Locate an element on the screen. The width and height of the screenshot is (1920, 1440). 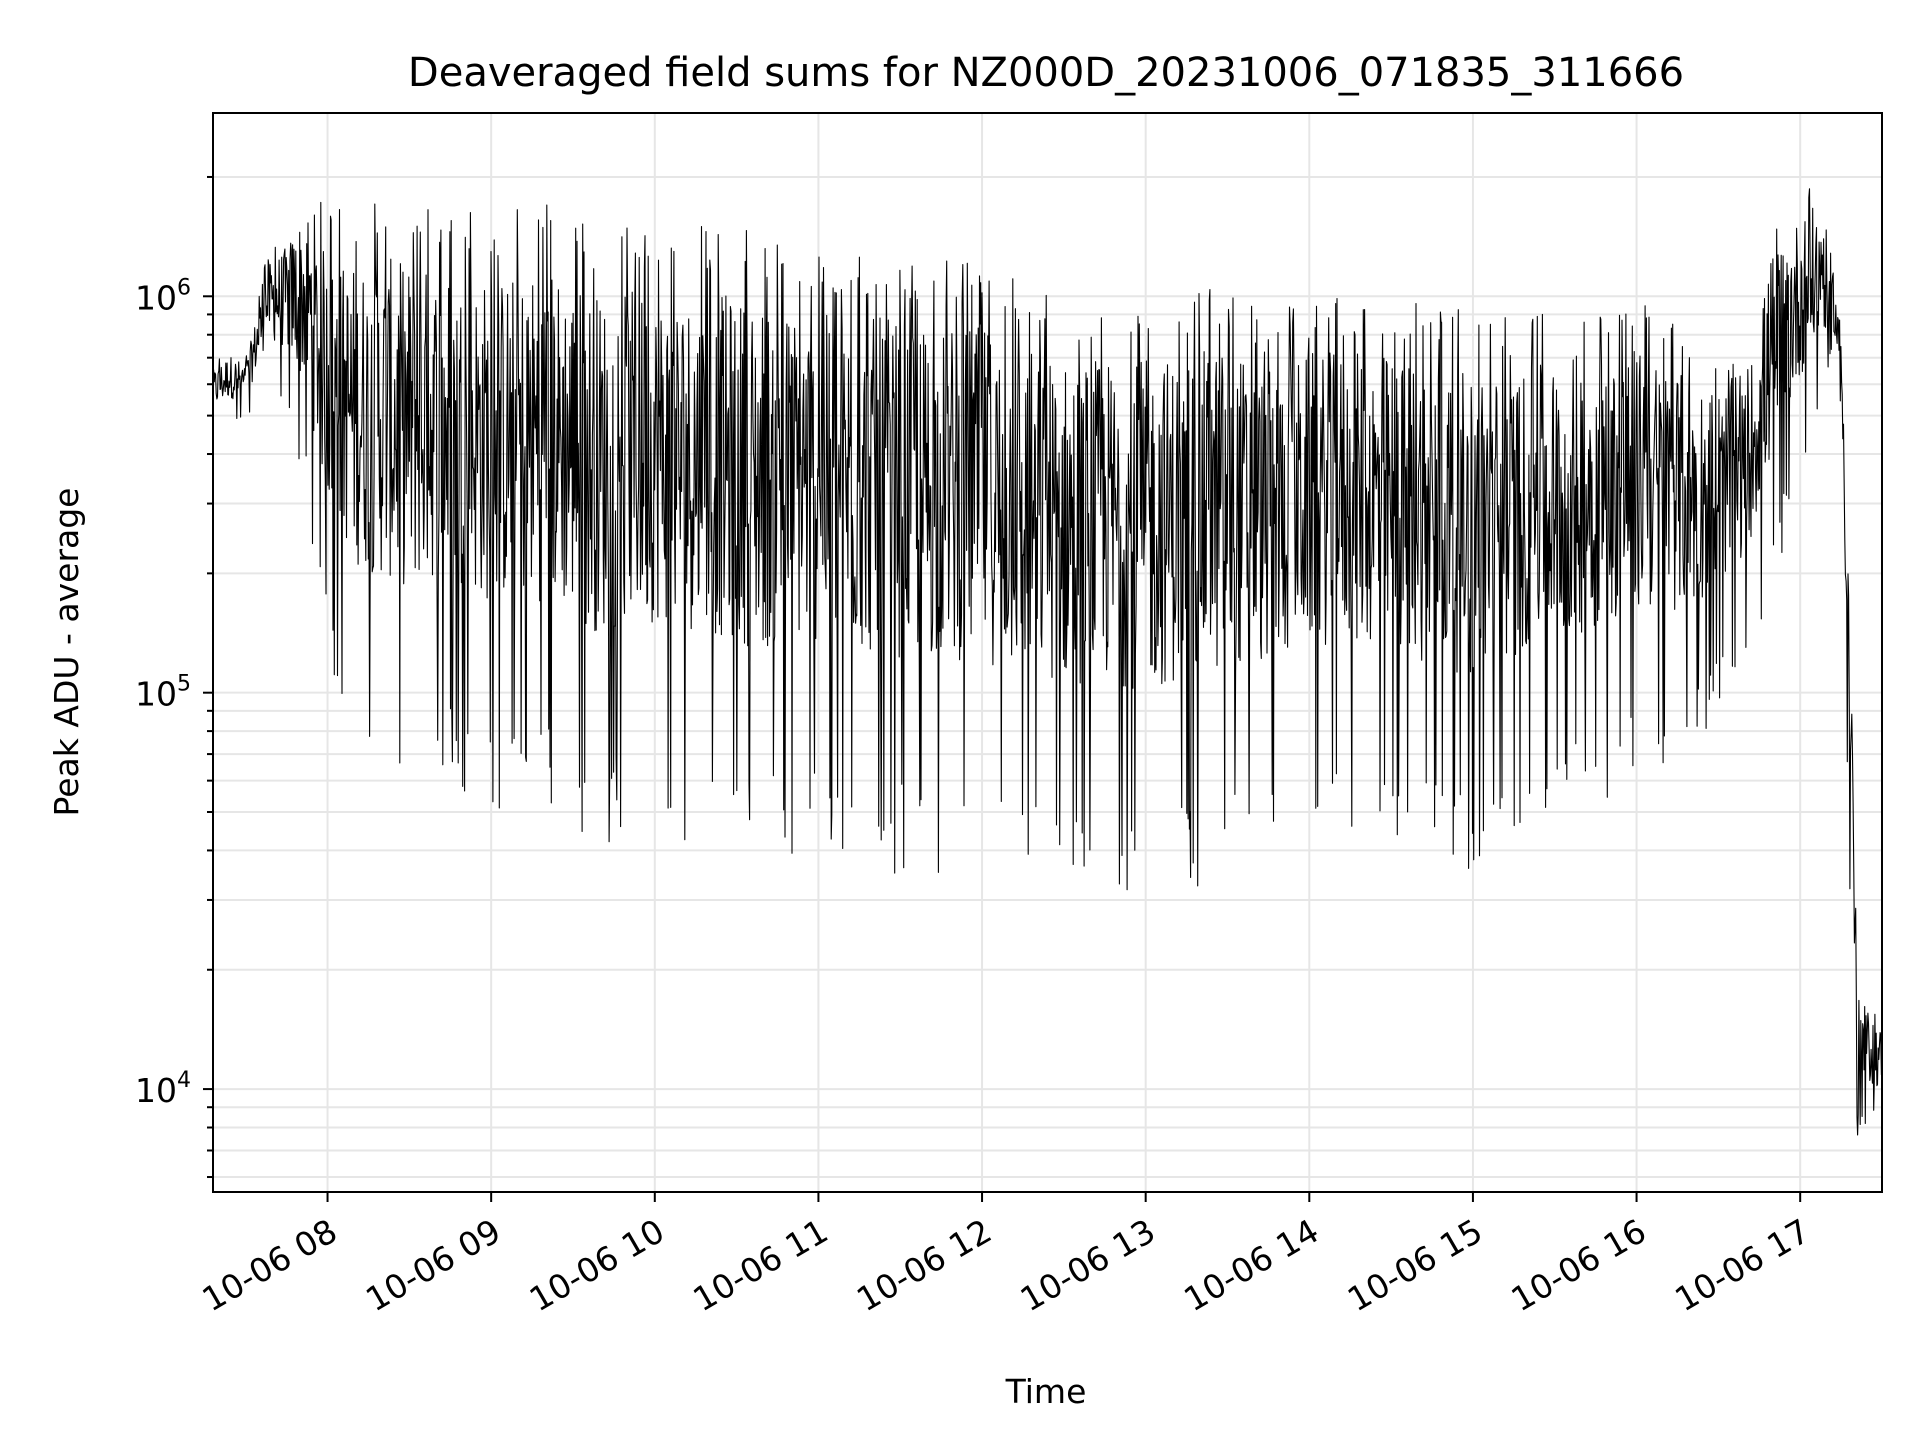
y-axis-label: Peak ADU - average is located at coordinates (66, 652).